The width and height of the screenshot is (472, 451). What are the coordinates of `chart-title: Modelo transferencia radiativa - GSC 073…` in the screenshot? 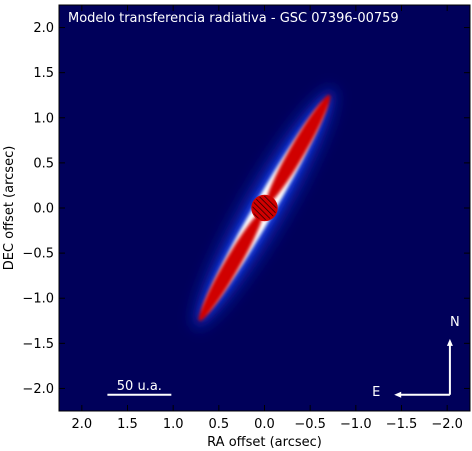 It's located at (233, 18).